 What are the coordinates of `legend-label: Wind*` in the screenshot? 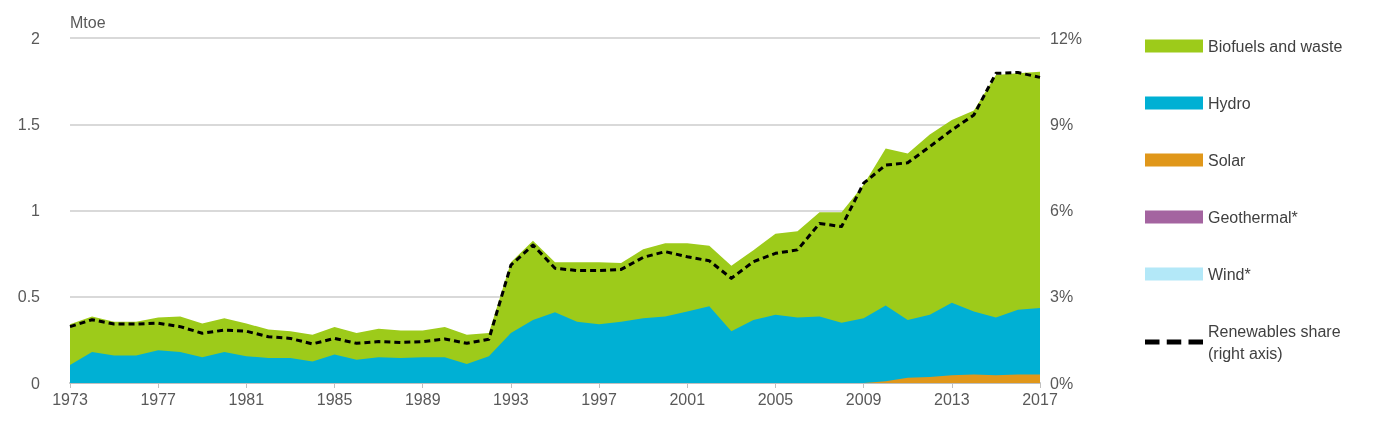 It's located at (1229, 274).